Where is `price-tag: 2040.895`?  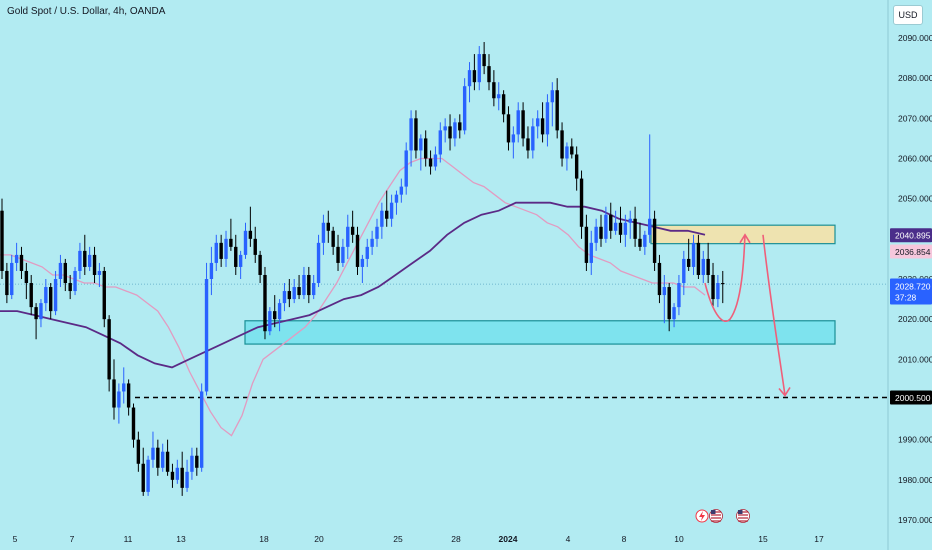 price-tag: 2040.895 is located at coordinates (911, 235).